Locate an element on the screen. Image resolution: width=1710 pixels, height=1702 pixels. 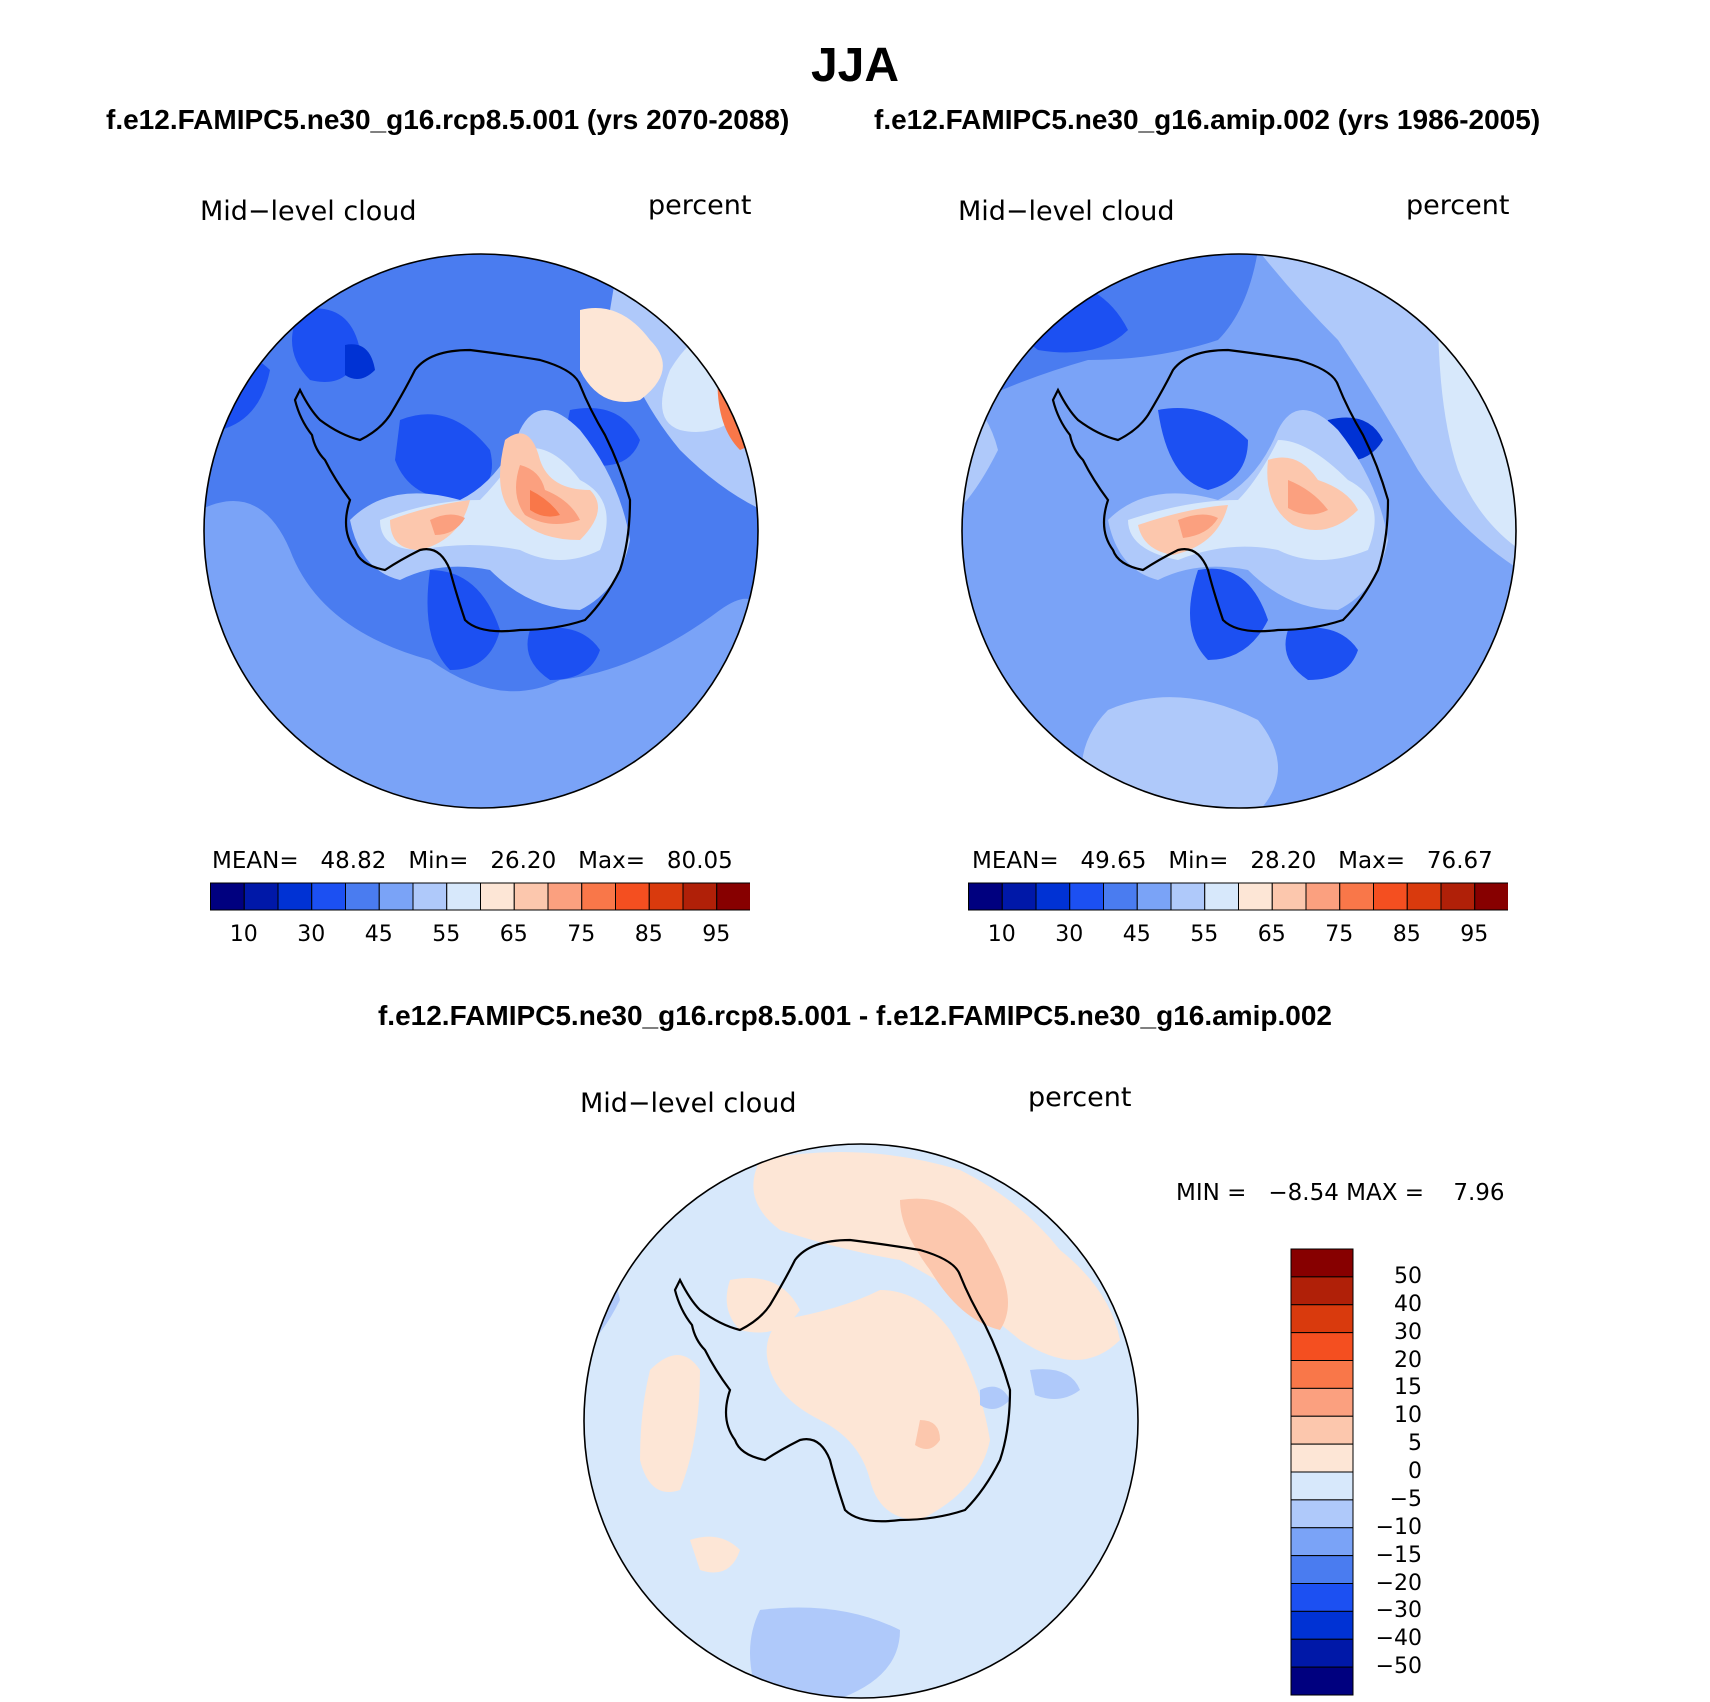
panel1-mean-label: MEAN= is located at coordinates (255, 861).